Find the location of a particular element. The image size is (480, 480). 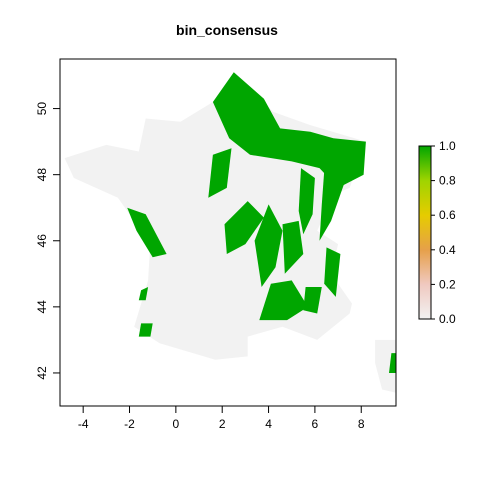

x-tick-label: 6 is located at coordinates (315, 424).